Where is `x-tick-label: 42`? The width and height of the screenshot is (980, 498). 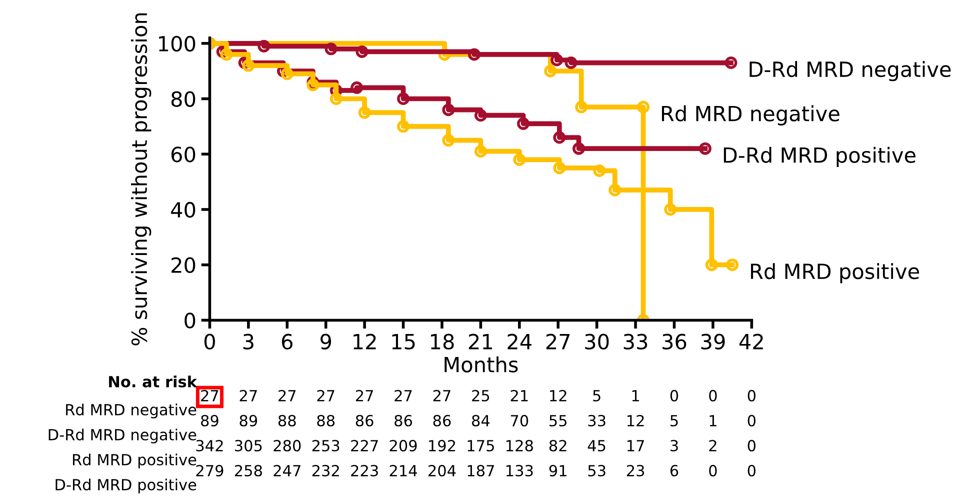 x-tick-label: 42 is located at coordinates (751, 342).